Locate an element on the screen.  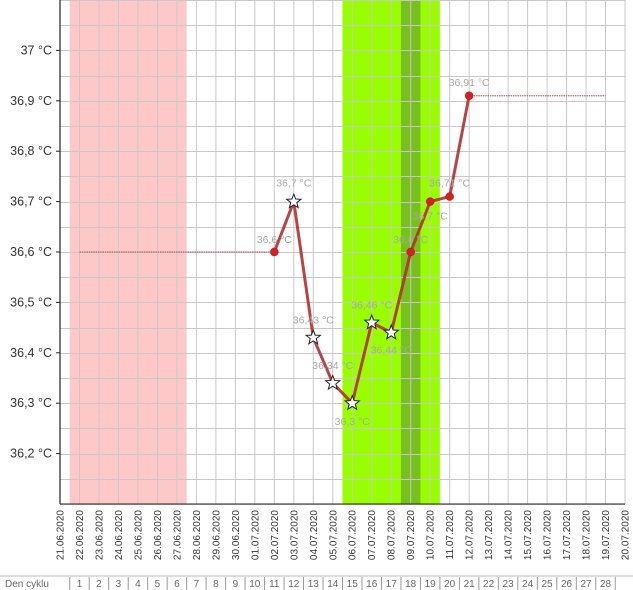
y-tick-label: 36,7 °C is located at coordinates (31, 202).